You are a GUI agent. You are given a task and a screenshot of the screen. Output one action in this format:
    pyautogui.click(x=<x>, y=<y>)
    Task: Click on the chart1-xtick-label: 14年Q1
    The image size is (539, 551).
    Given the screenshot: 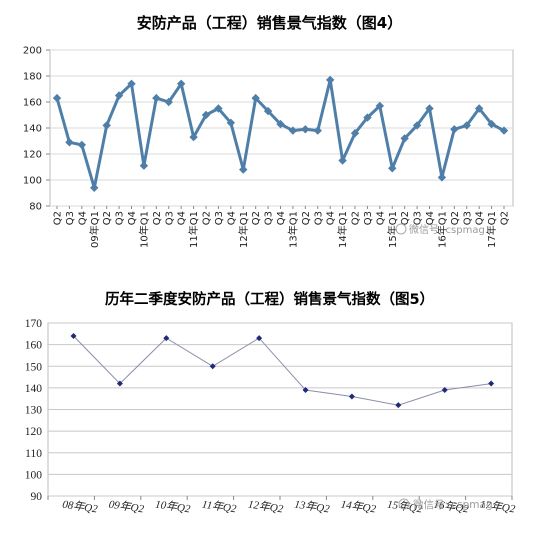 What is the action you would take?
    pyautogui.click(x=342, y=229)
    